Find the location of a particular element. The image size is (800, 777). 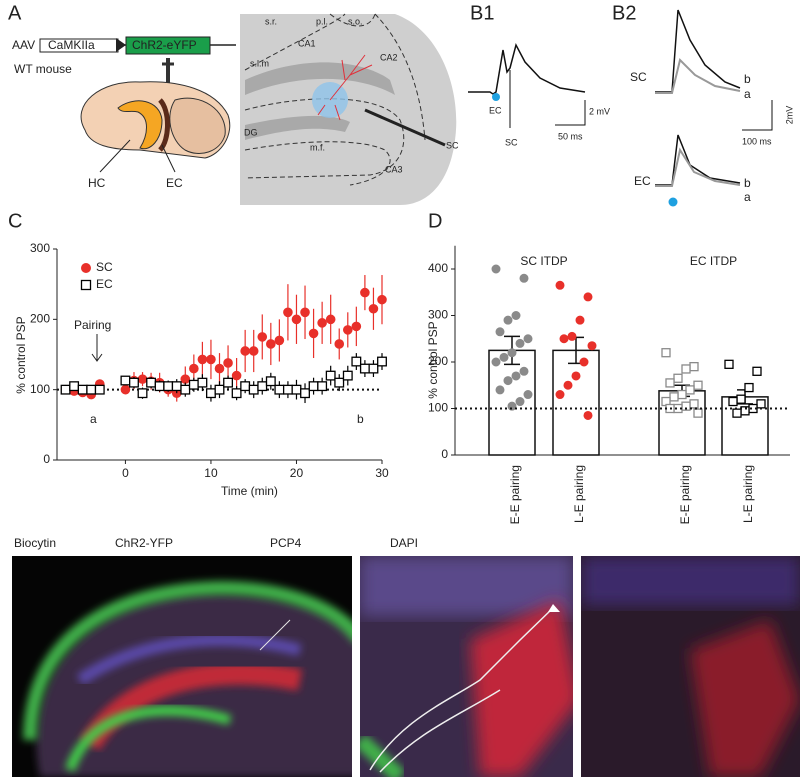

annotation: Pairing is located at coordinates (92, 325).